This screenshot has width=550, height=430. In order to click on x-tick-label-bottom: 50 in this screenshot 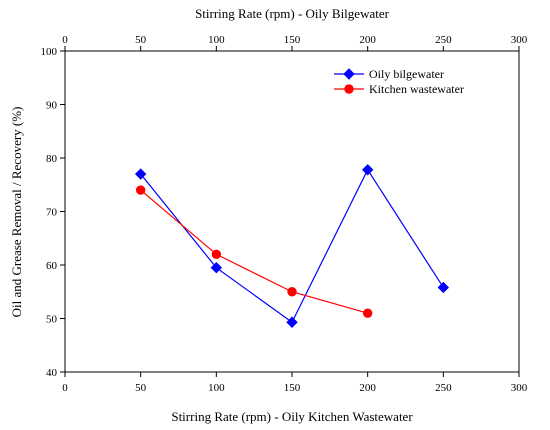, I will do `click(141, 388)`.